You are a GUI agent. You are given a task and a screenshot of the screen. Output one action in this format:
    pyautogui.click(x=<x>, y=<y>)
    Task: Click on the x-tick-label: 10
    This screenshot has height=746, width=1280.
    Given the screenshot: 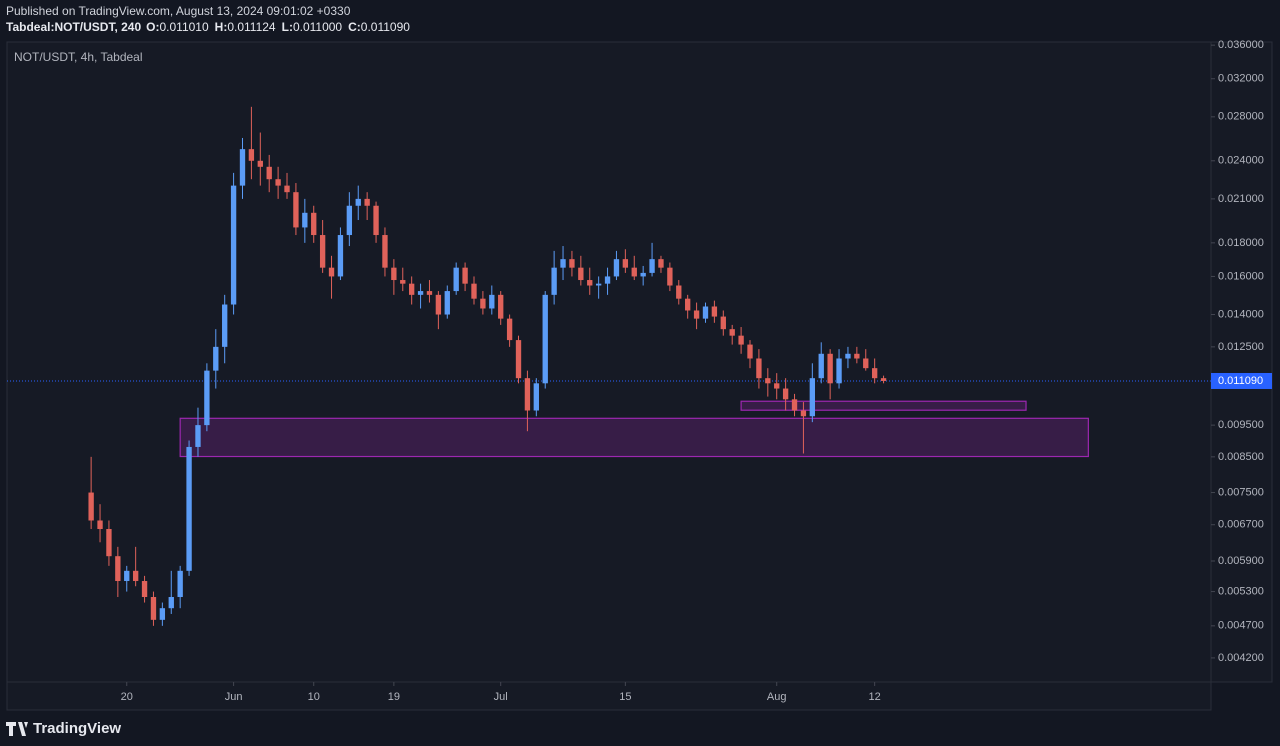 What is the action you would take?
    pyautogui.click(x=314, y=697)
    